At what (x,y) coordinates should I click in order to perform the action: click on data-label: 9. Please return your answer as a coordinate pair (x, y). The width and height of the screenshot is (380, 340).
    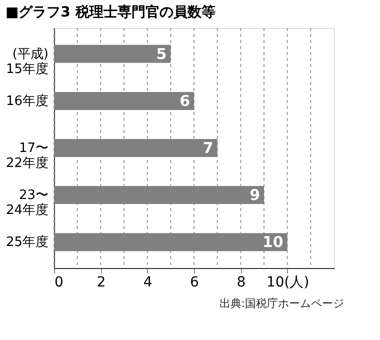
    Looking at the image, I should click on (255, 195).